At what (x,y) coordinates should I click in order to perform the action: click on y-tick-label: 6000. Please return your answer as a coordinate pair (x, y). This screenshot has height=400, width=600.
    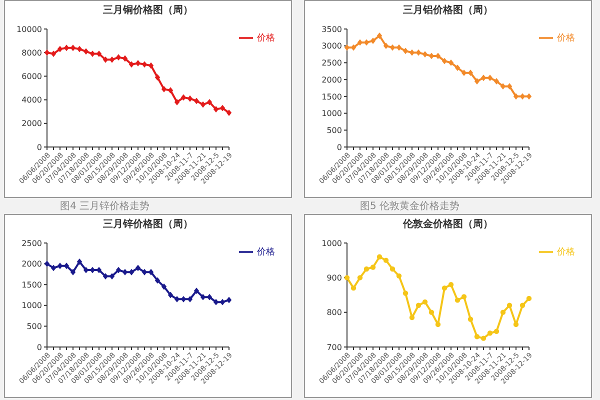
    Looking at the image, I should click on (32, 77).